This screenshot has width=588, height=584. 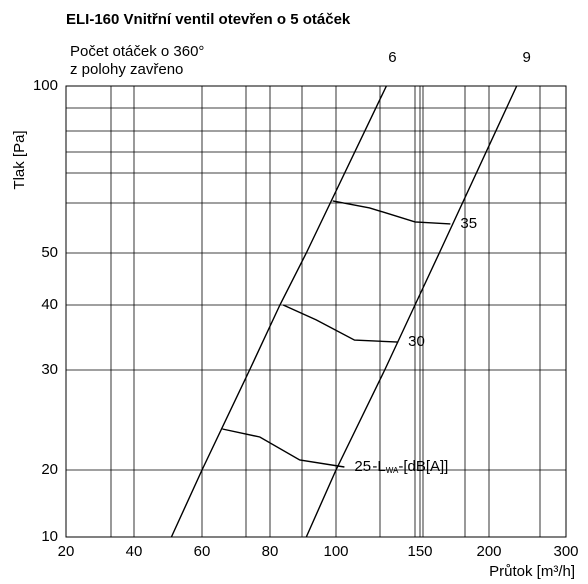 What do you see at coordinates (419, 551) in the screenshot?
I see `x-tick-label: 150` at bounding box center [419, 551].